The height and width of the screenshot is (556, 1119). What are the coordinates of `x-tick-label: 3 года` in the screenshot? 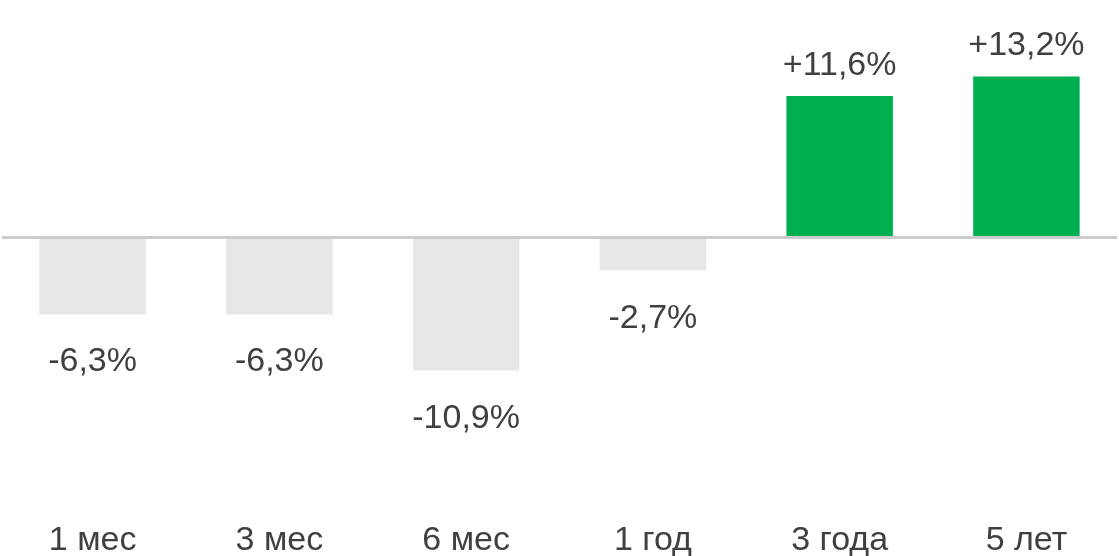 It's located at (840, 537).